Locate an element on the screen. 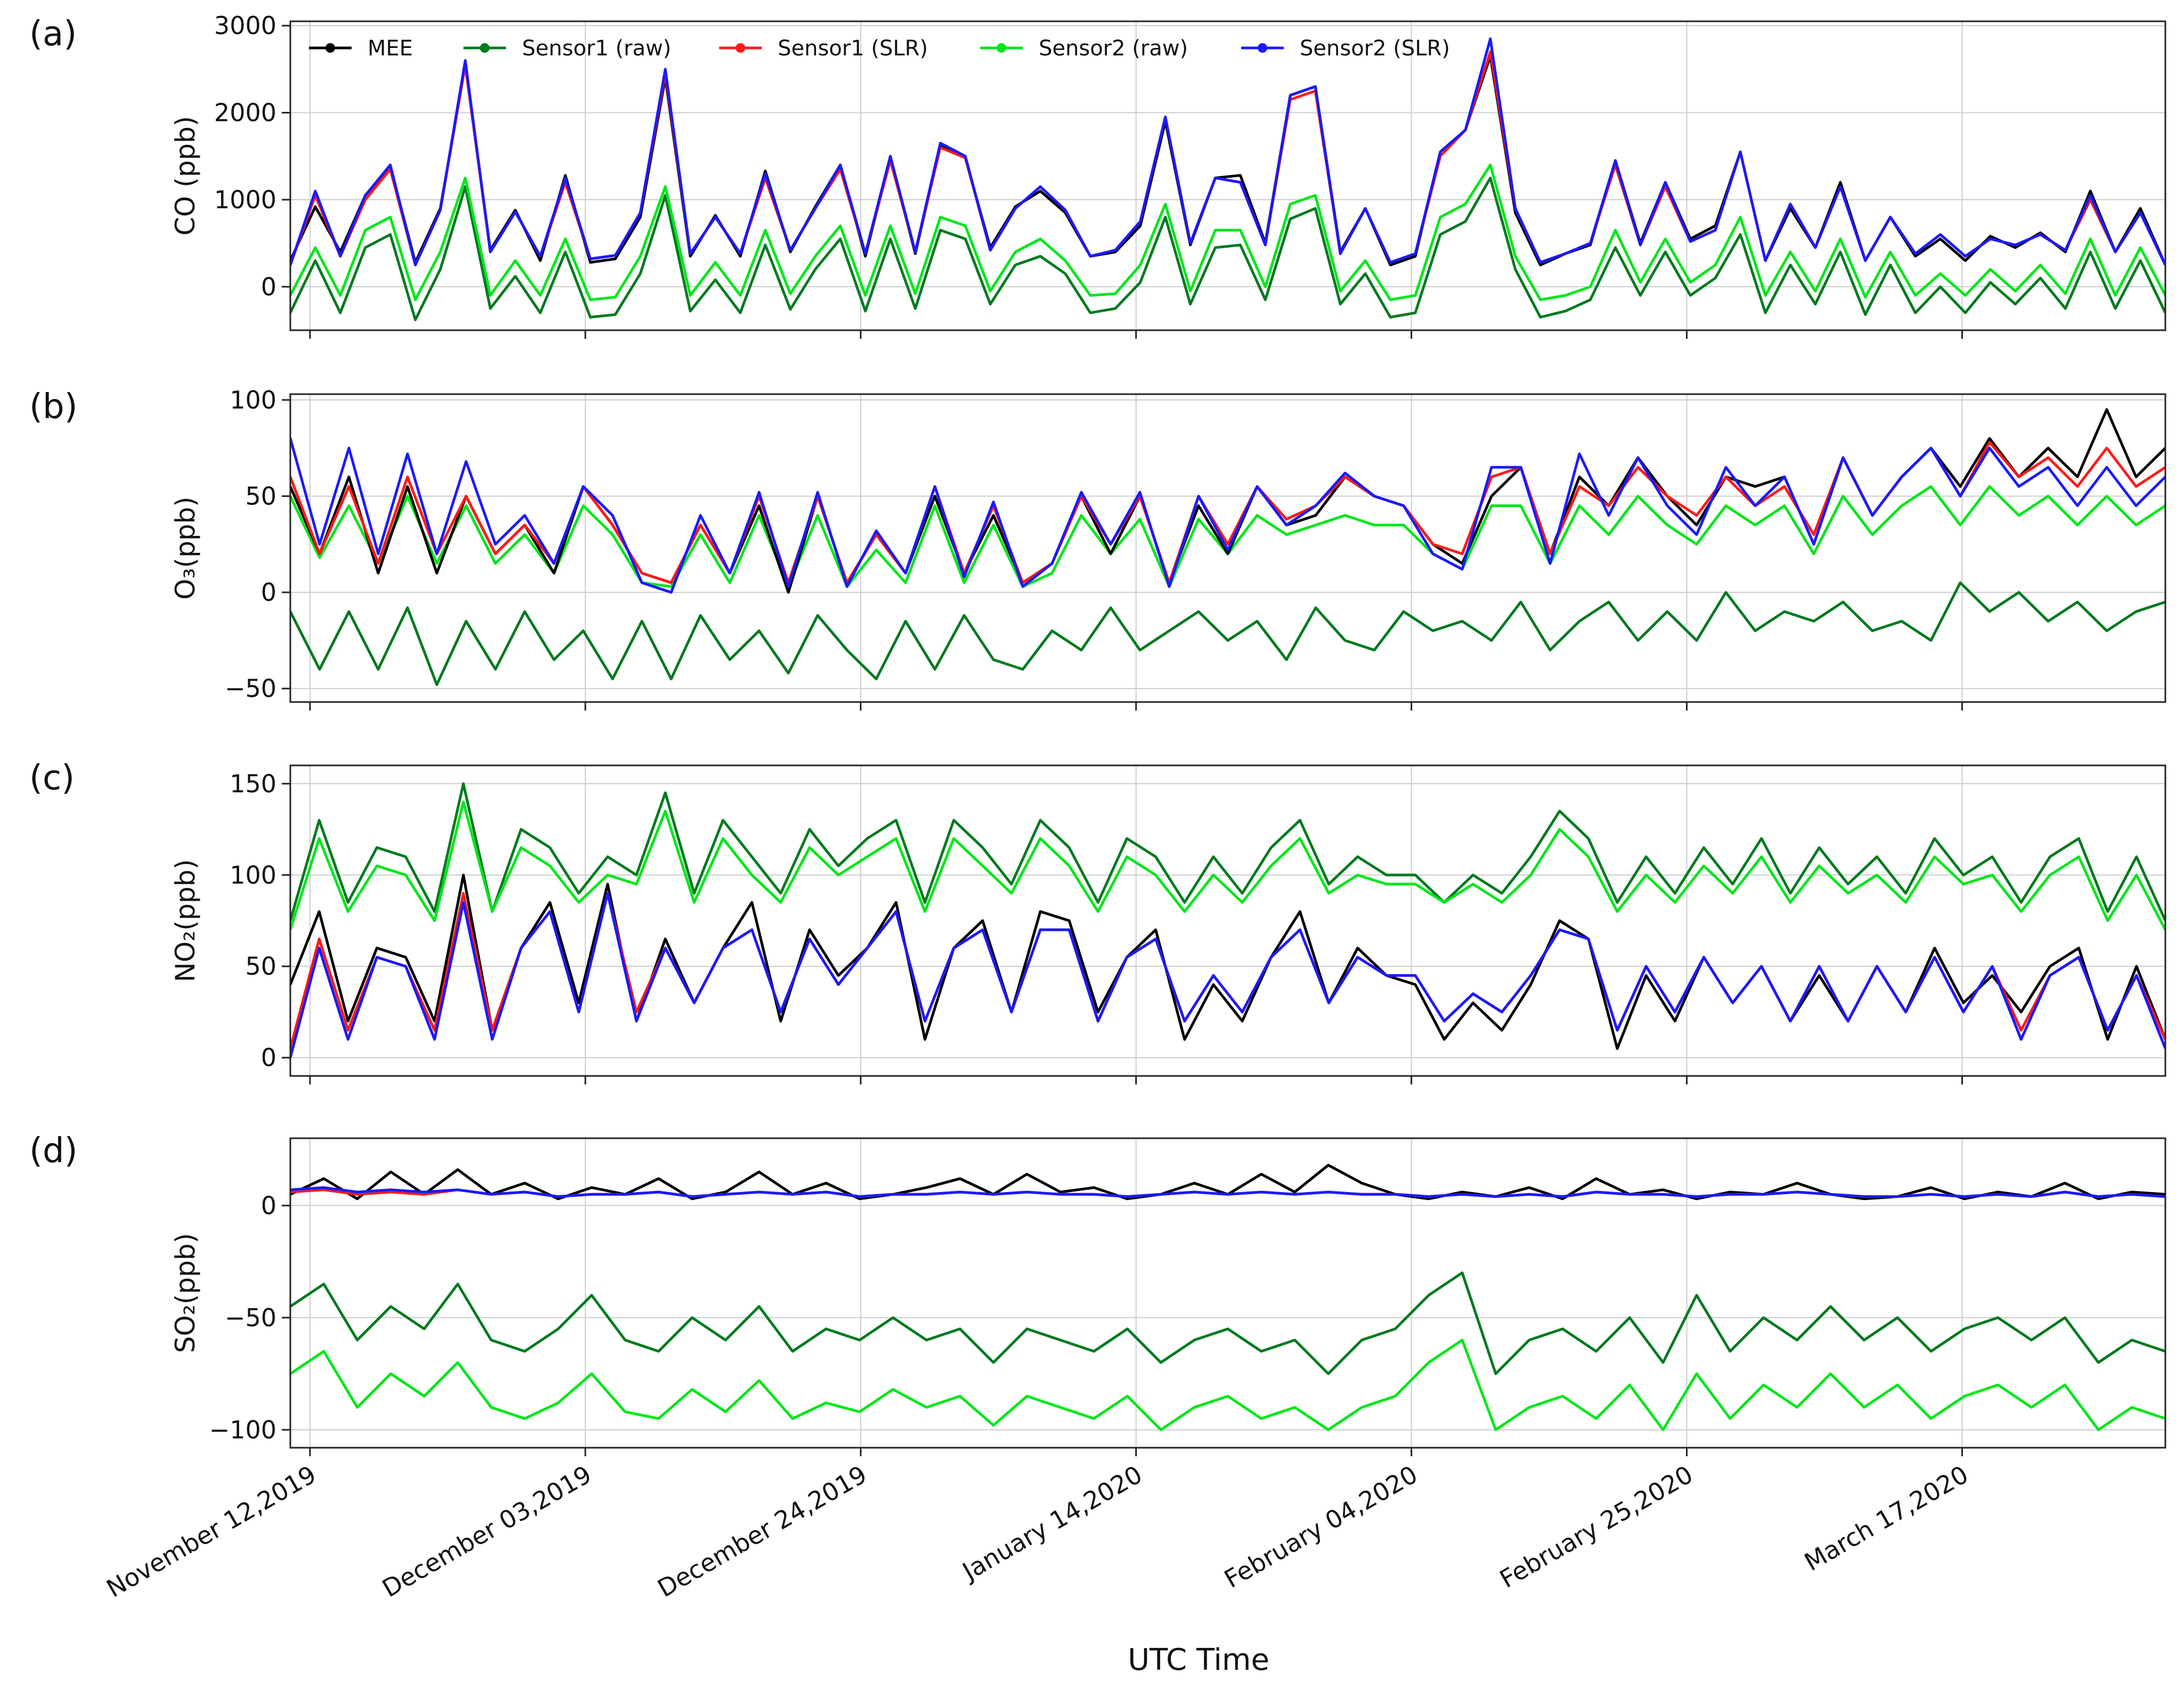  panel-label: (c) is located at coordinates (52, 778).